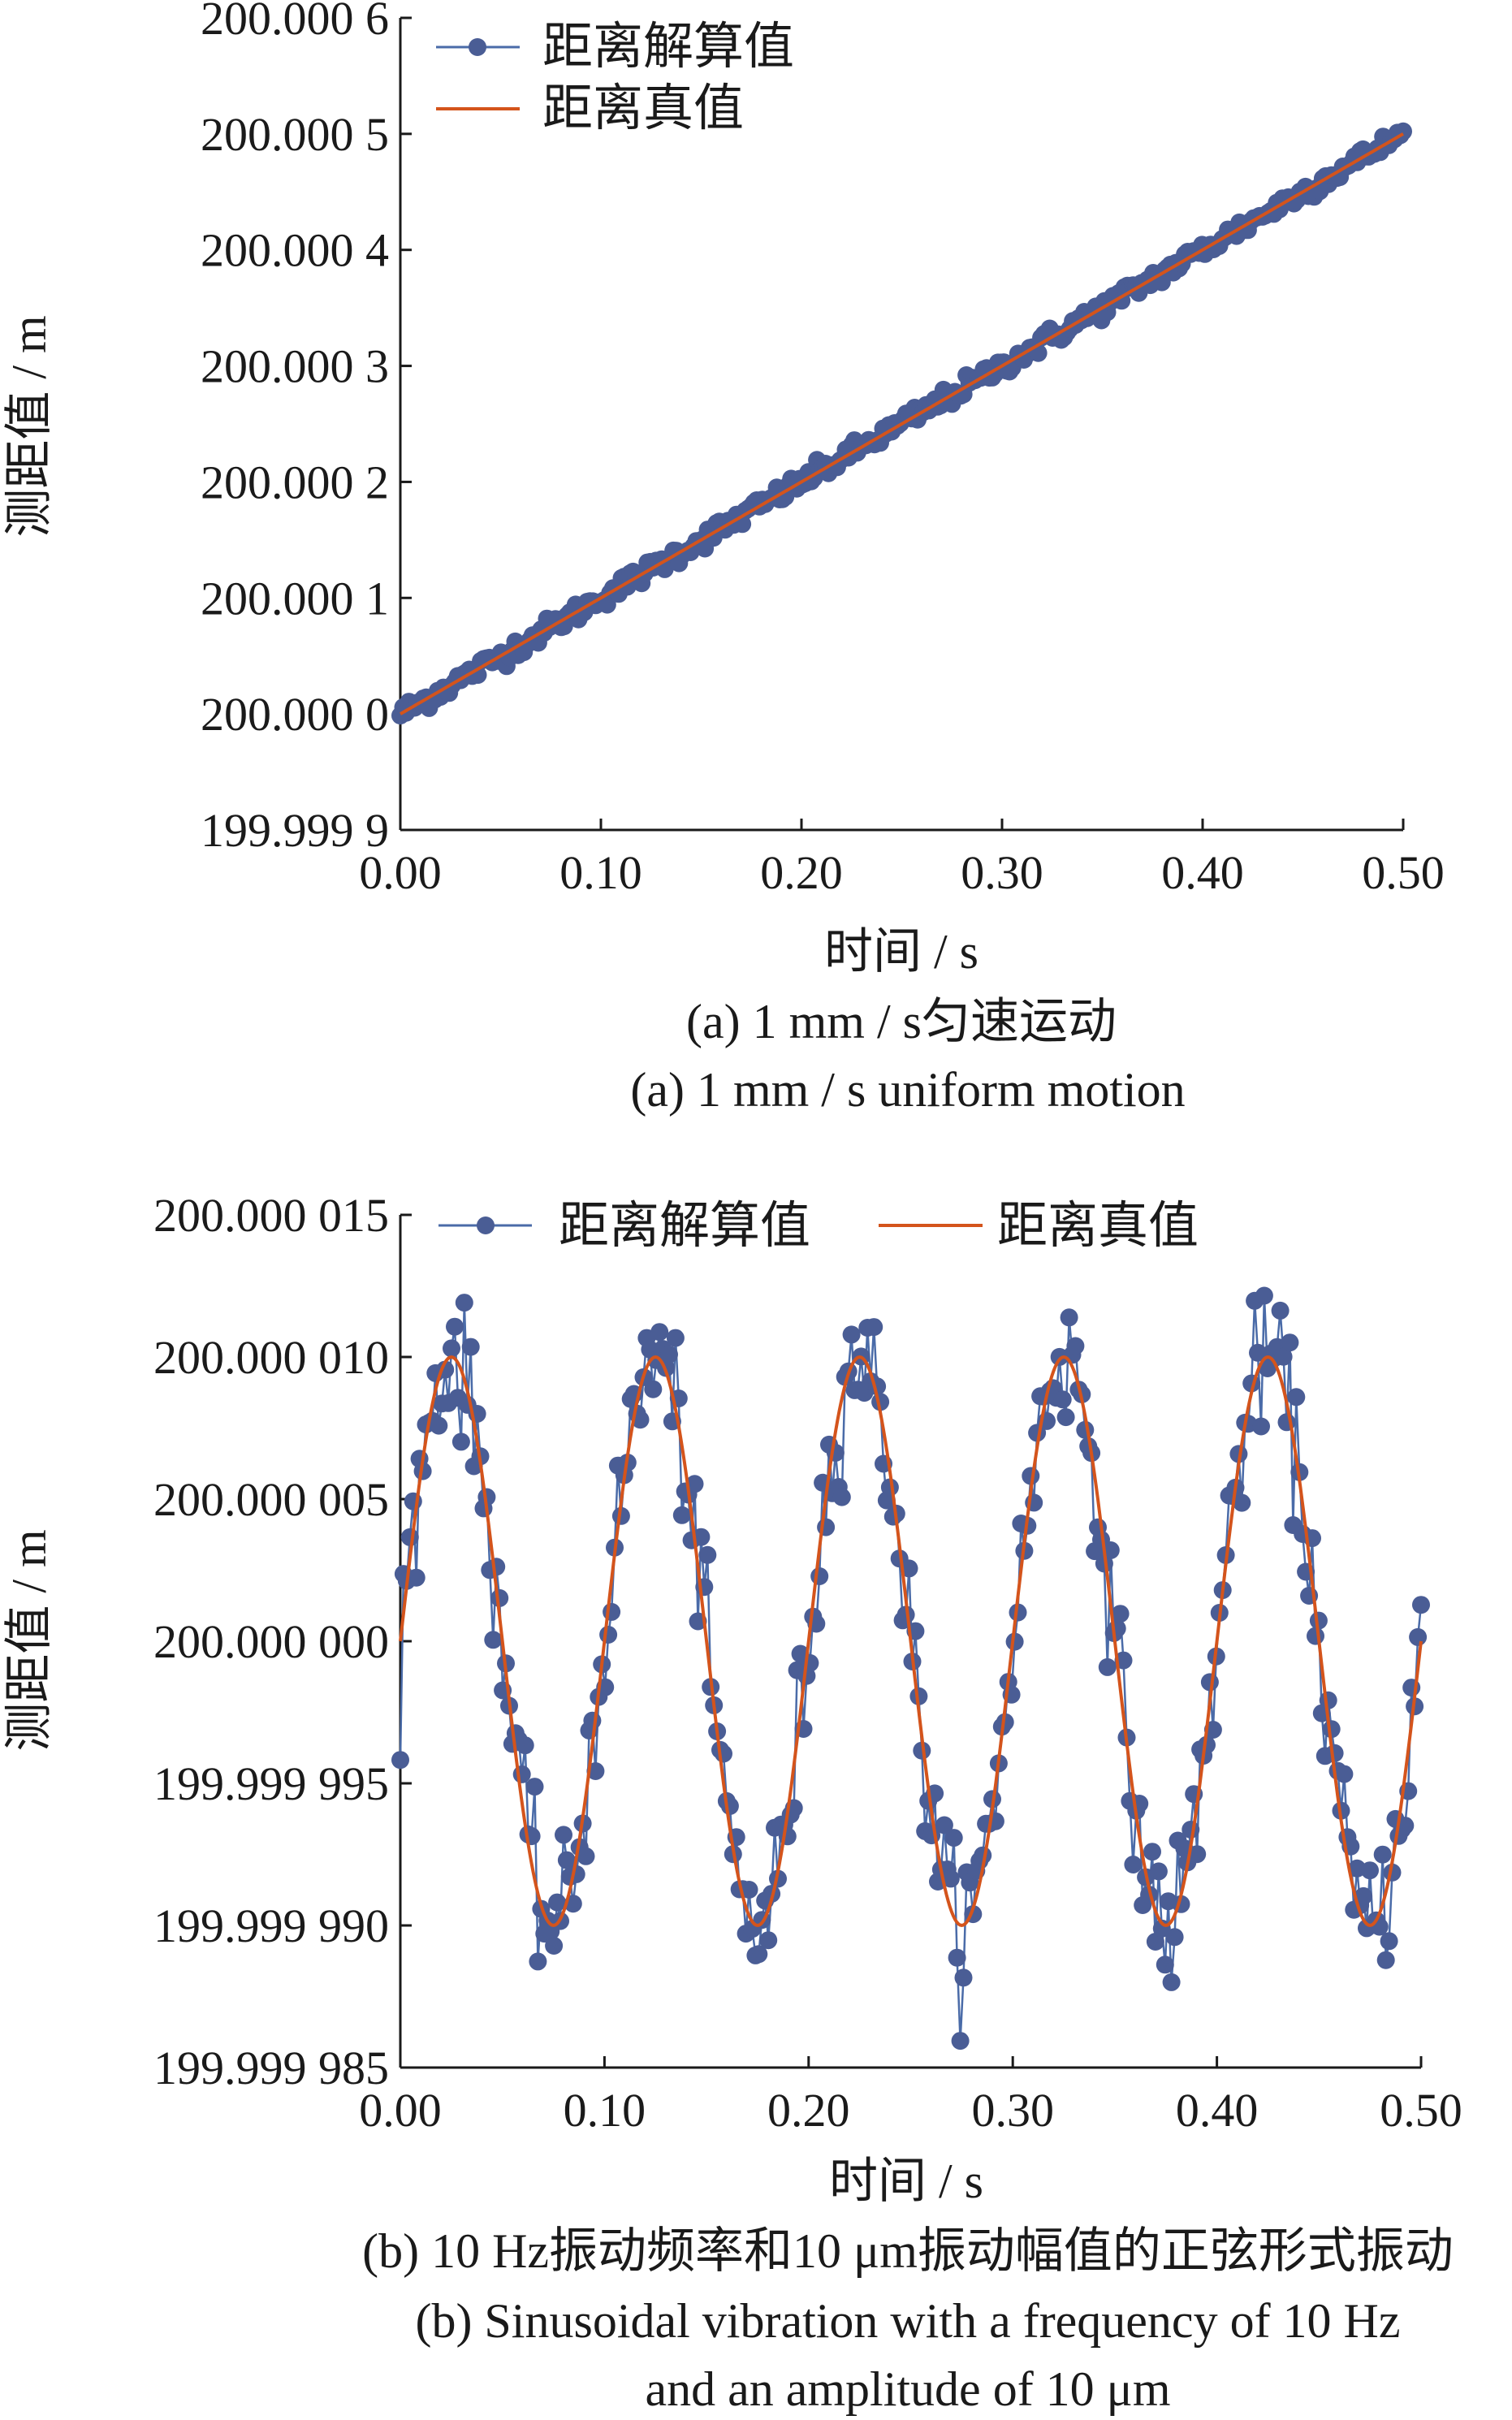  What do you see at coordinates (1012, 2110) in the screenshot?
I see `x-tick-label: 0.30` at bounding box center [1012, 2110].